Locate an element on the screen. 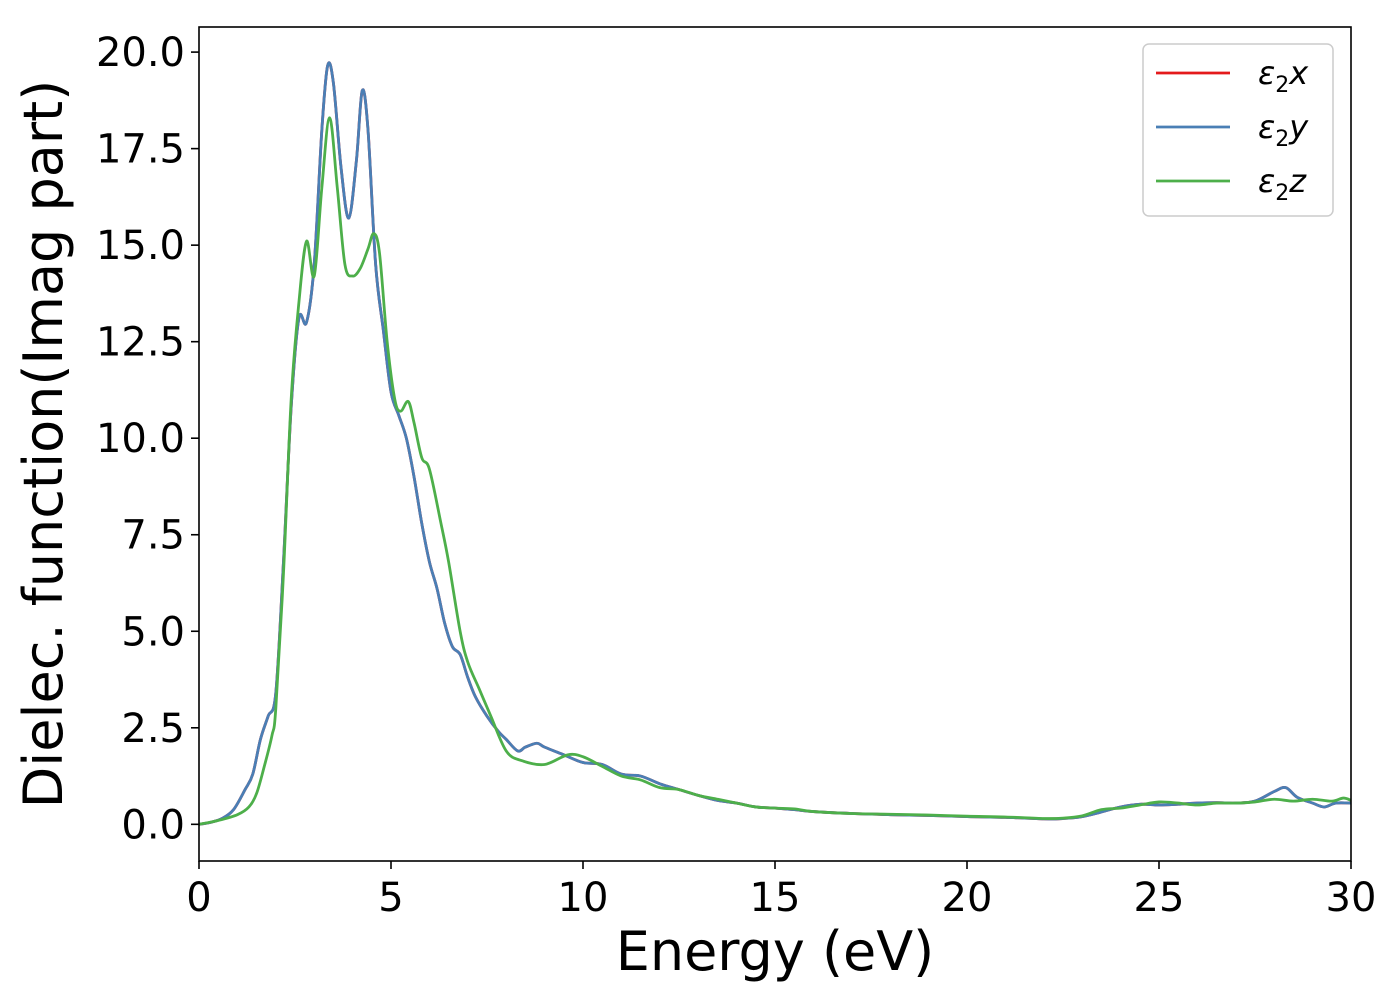 The image size is (1400, 1000). y-axis: 0.0 2.5 5.0 7.5 10.0 12.5 15.0 17.5 20.0 is located at coordinates (147, 439).